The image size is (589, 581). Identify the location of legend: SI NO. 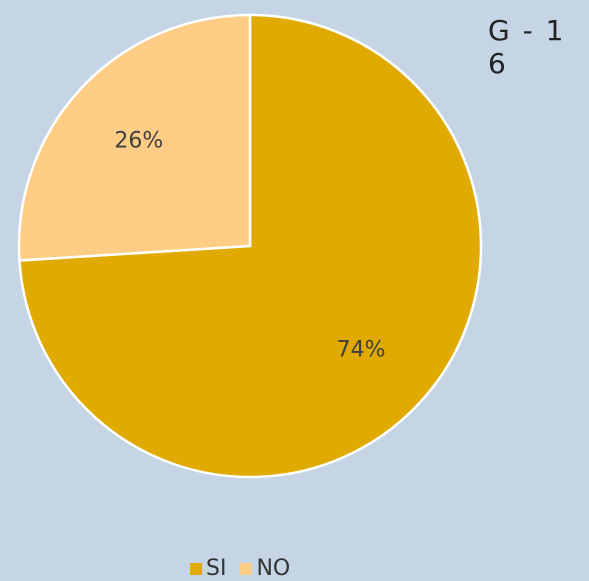
(240, 568).